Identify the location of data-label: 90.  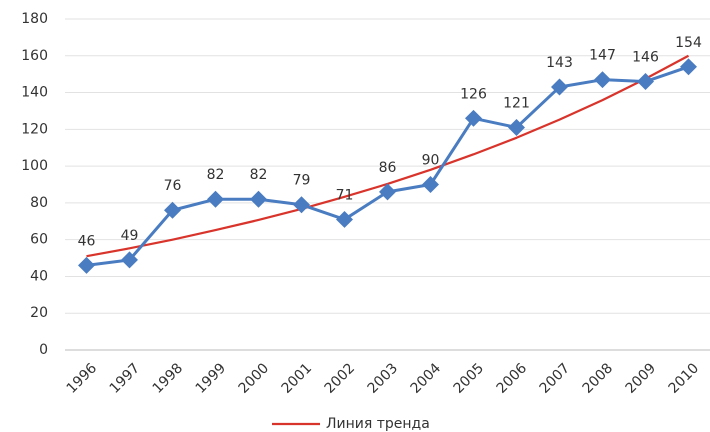
(431, 161).